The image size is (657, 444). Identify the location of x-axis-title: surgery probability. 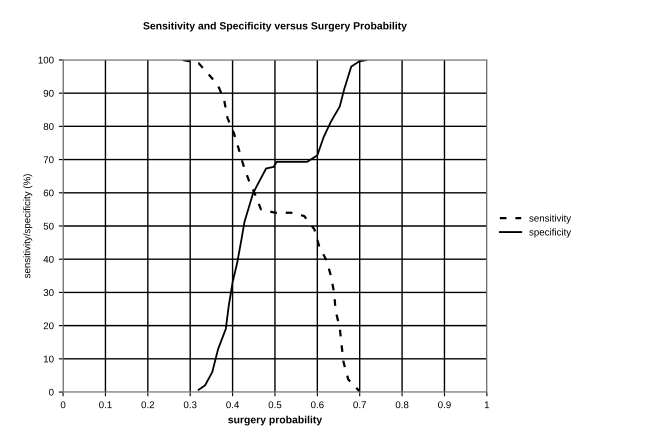
(275, 421).